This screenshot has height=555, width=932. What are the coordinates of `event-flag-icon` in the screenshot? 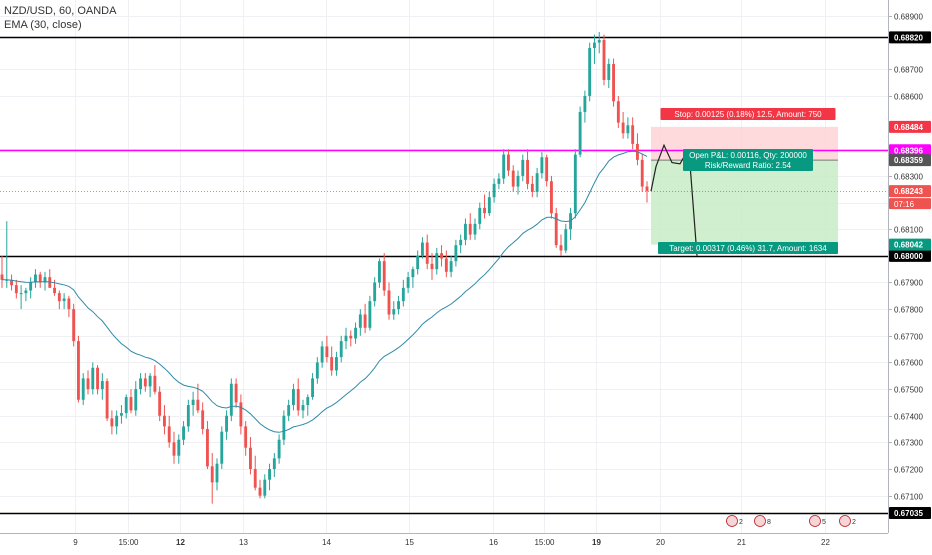 It's located at (845, 521).